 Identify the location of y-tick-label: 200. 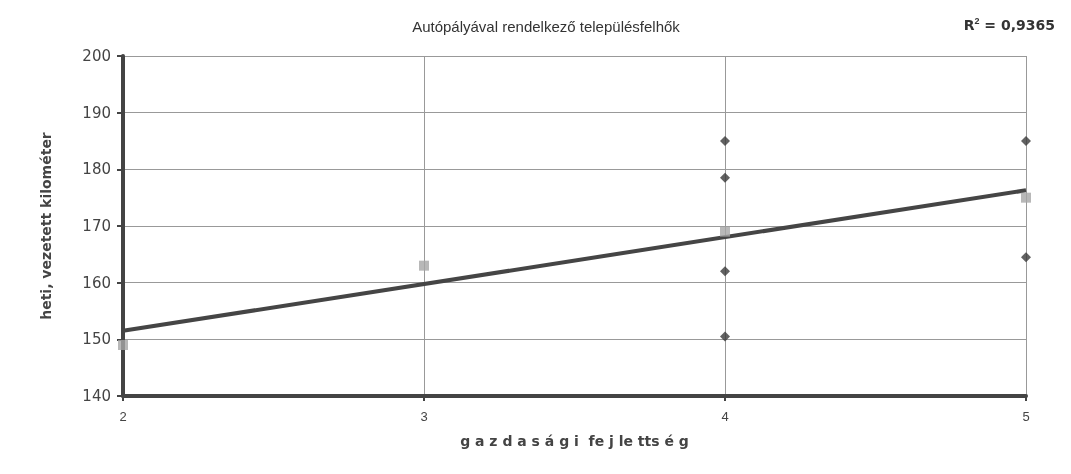
(96, 56).